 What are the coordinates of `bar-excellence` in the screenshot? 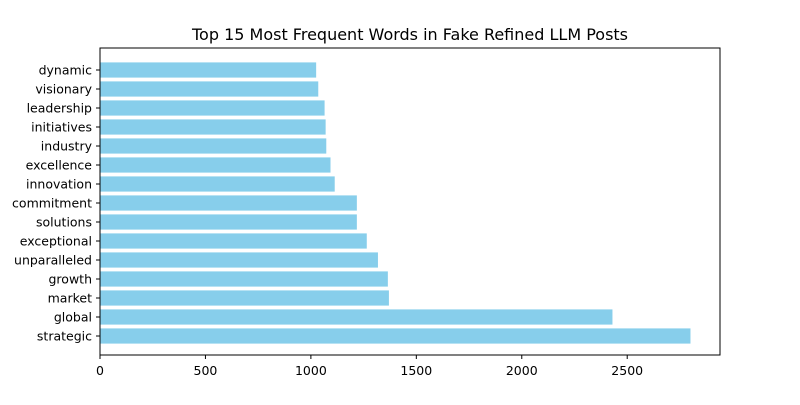 It's located at (215, 165).